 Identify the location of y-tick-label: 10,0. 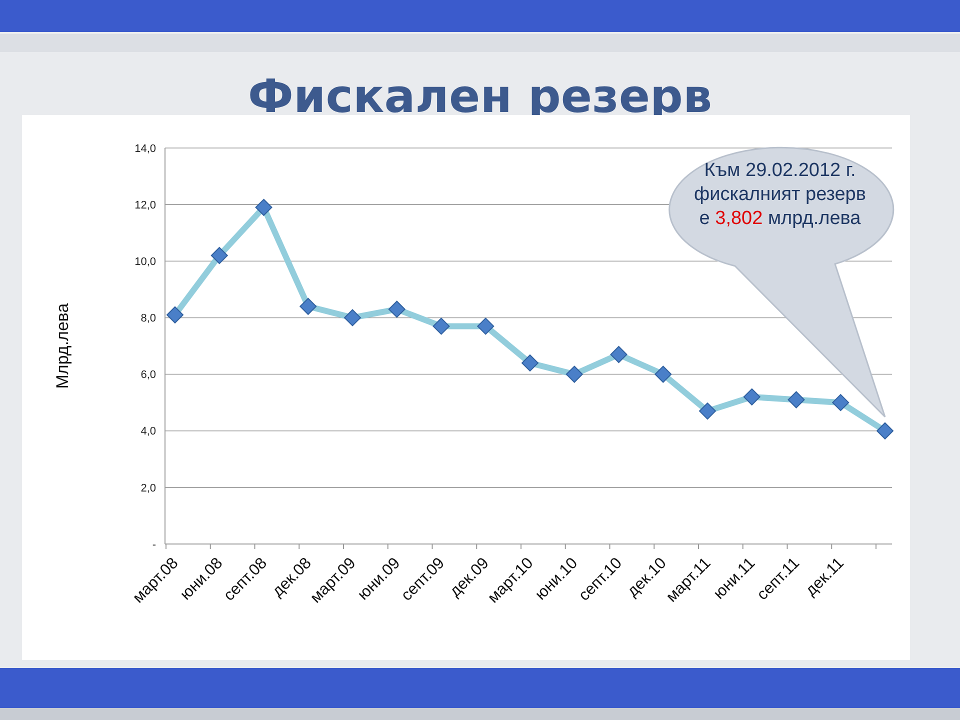
(145, 262).